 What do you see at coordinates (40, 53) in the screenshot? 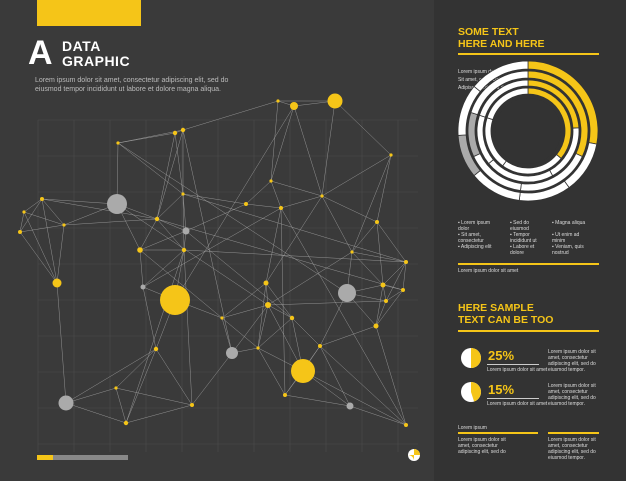
I see `title-letter: A` at bounding box center [40, 53].